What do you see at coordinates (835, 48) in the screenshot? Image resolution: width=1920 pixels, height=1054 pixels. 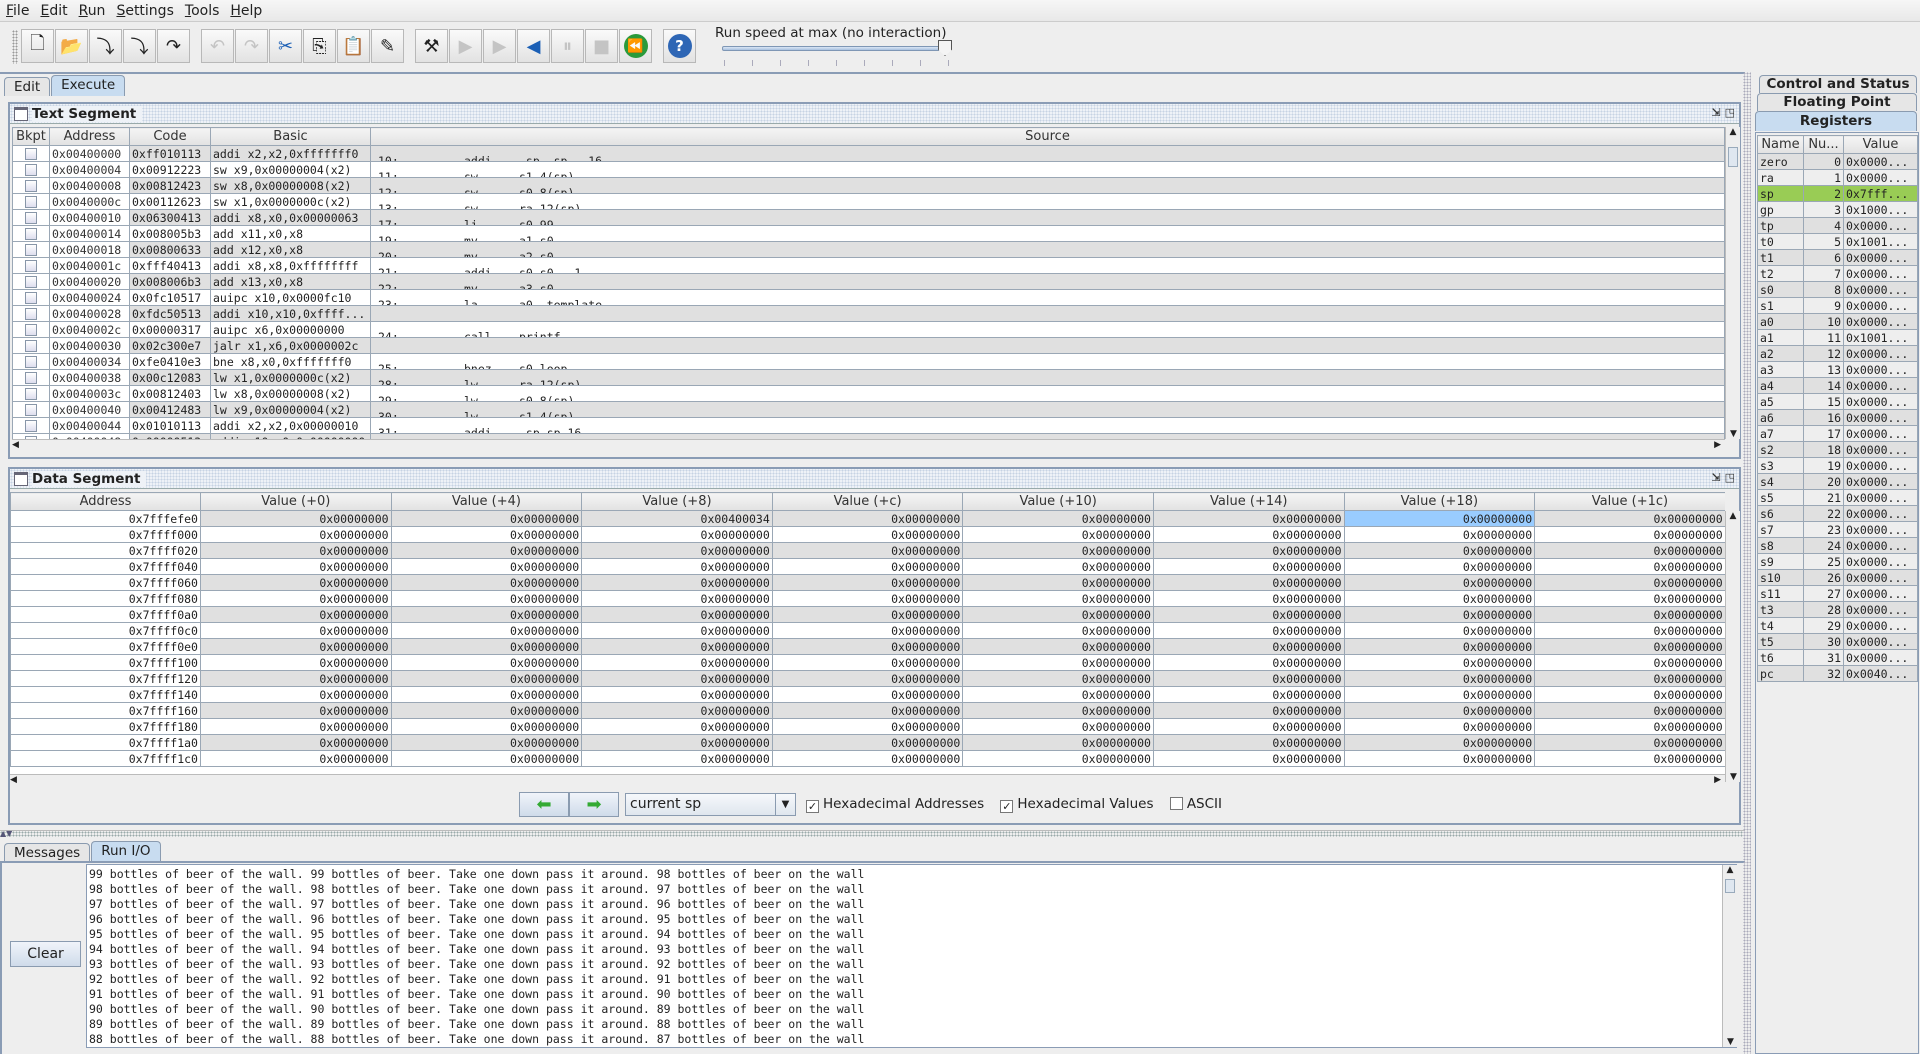 I see `run-speed-slider` at bounding box center [835, 48].